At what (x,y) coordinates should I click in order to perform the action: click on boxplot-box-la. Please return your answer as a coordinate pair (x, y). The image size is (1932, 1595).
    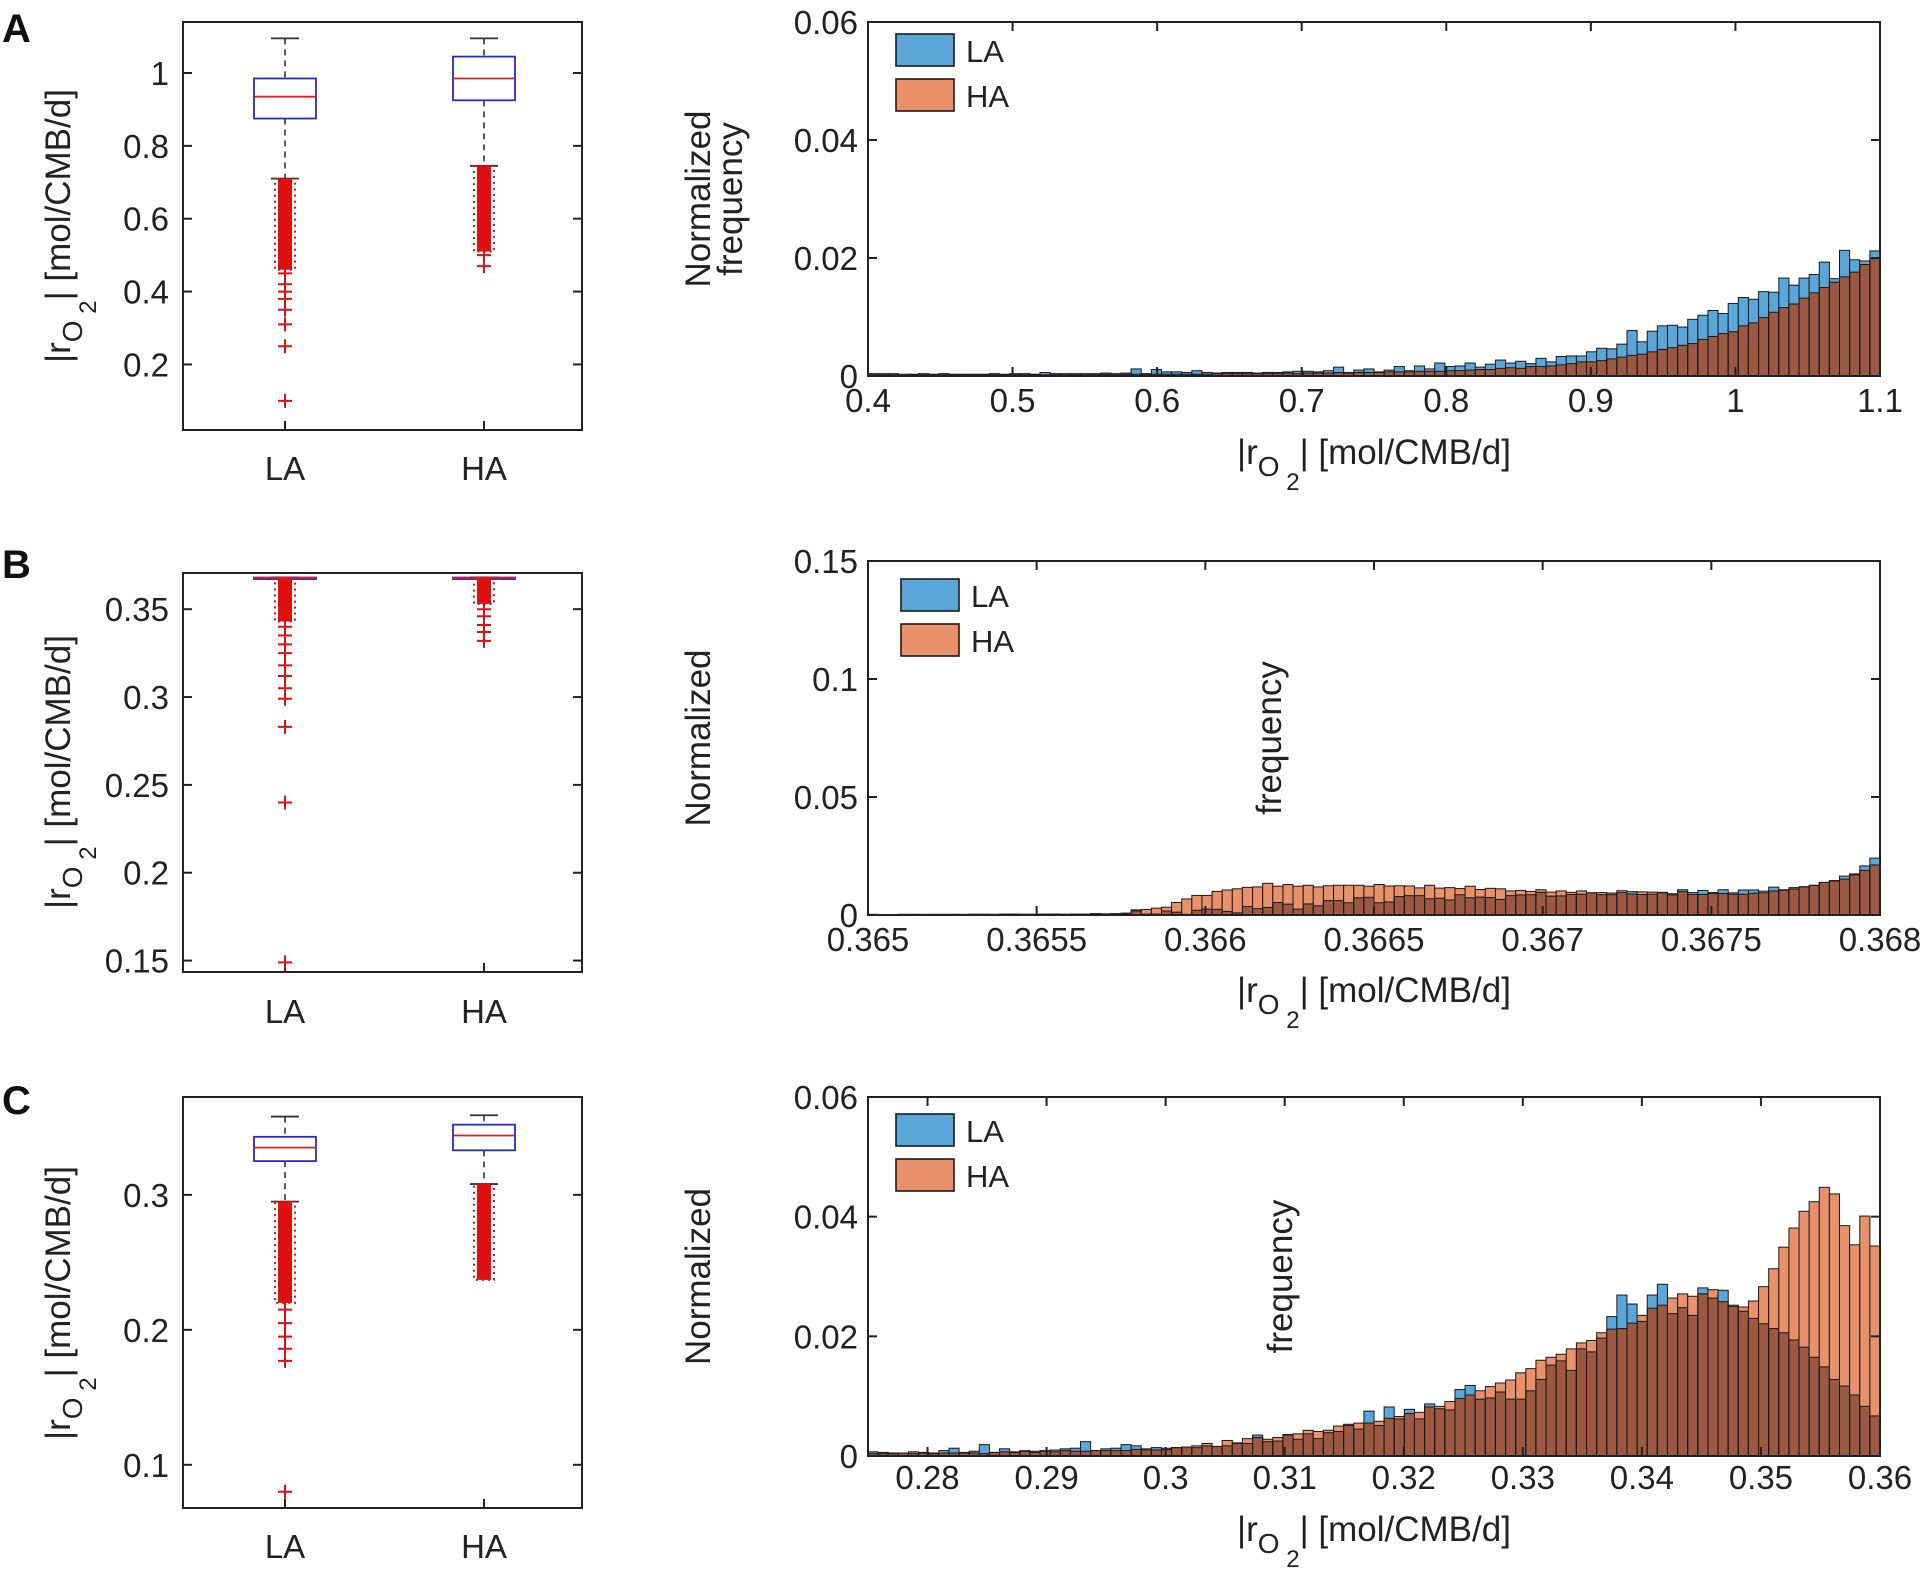
    Looking at the image, I should click on (285, 1149).